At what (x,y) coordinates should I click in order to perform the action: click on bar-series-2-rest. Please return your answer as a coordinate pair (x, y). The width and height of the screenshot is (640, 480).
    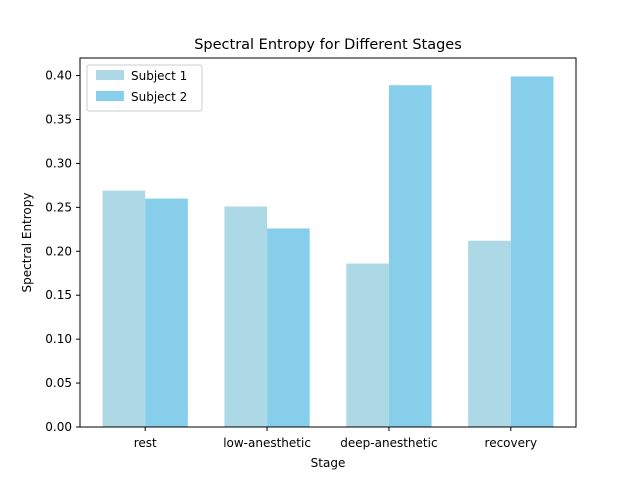
    Looking at the image, I should click on (166, 312).